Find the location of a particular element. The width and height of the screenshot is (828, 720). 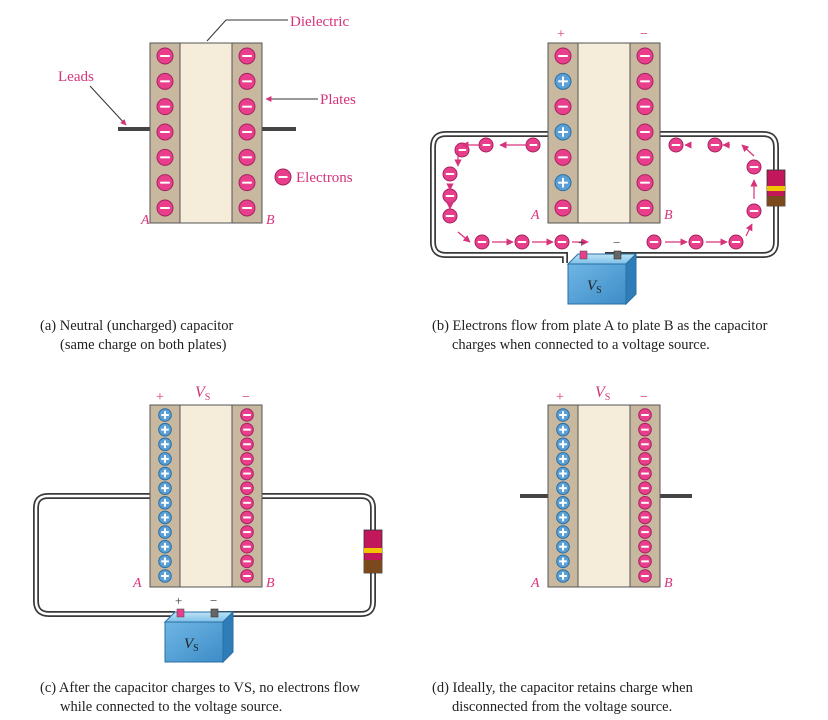

caption-d-line2: disconnected from the voltage source. is located at coordinates (562, 707).